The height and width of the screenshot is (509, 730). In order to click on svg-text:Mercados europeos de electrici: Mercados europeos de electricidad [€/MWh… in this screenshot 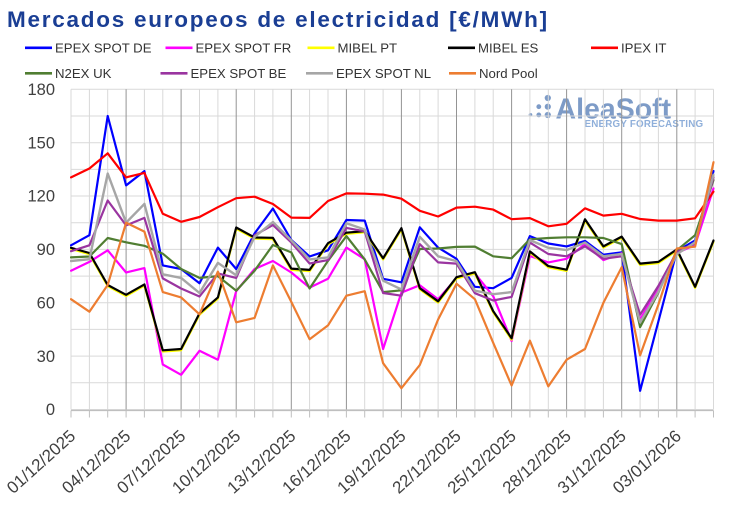, I will do `click(278, 19)`.